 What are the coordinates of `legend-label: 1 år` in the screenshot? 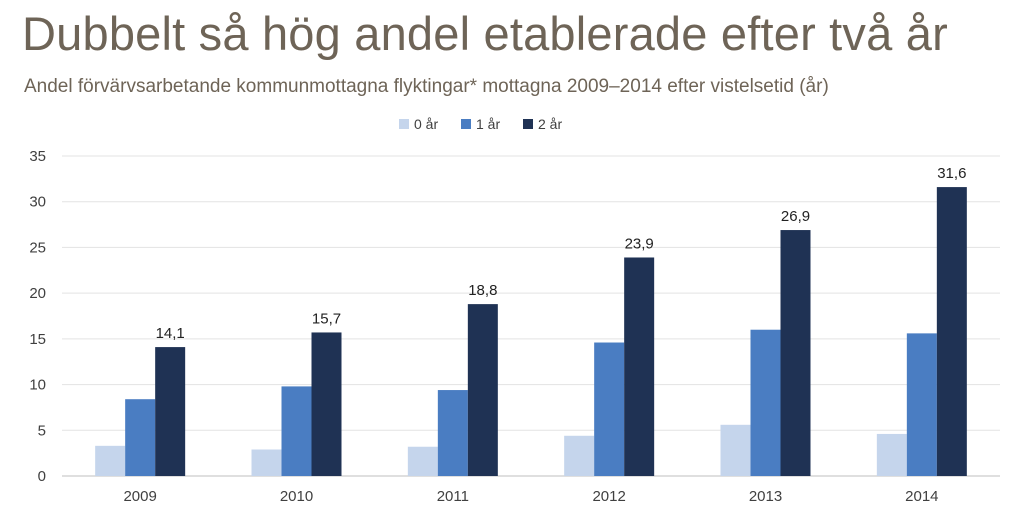 It's located at (488, 124).